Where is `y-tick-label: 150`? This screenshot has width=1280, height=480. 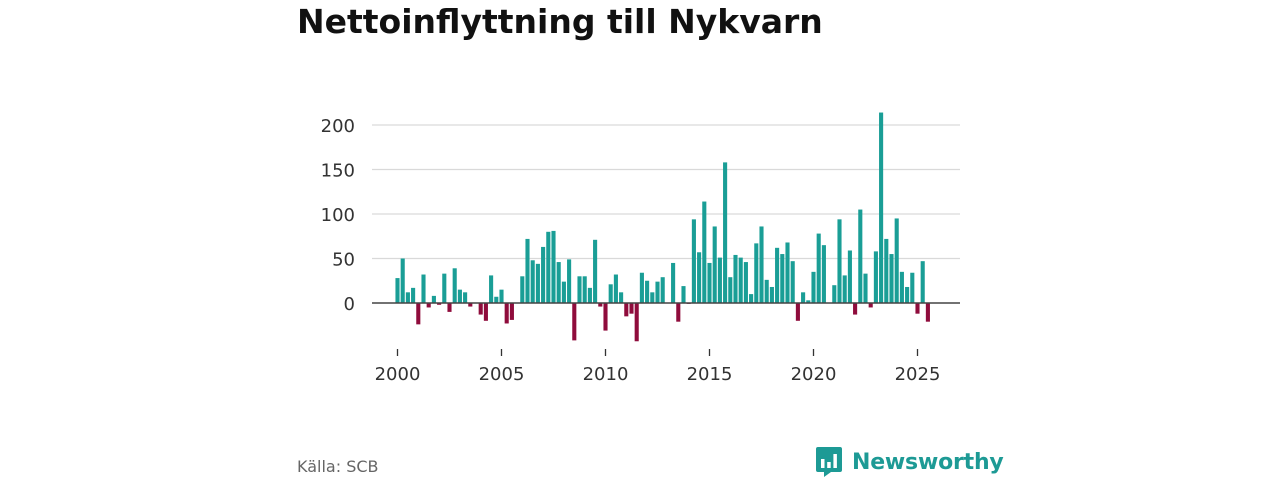
y-tick-label: 150 is located at coordinates (338, 171).